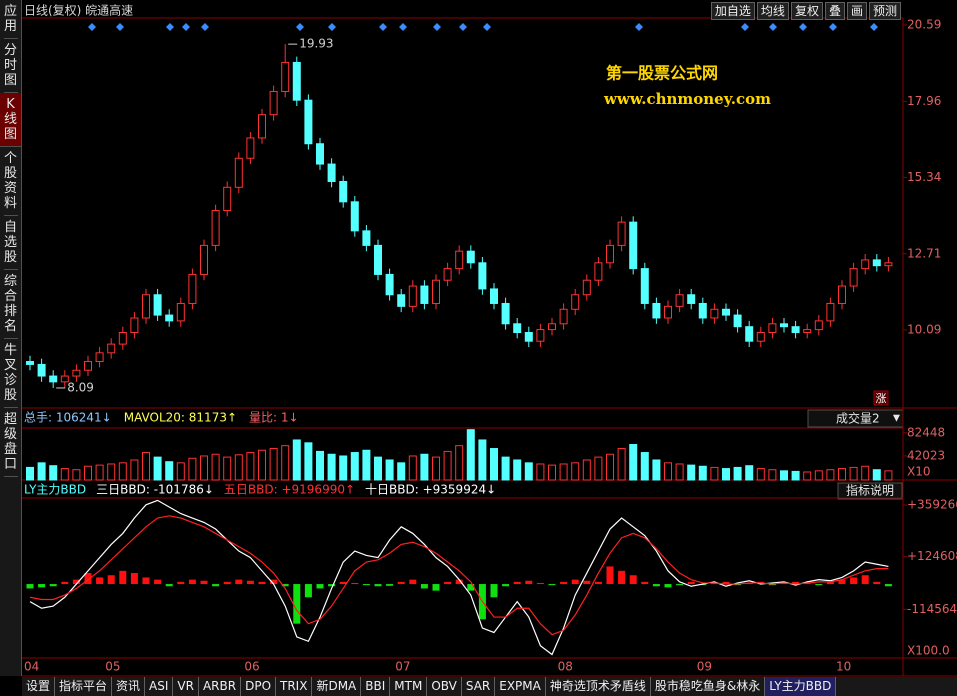  I want to click on sidebar-tab: 自选股, so click(10, 243).